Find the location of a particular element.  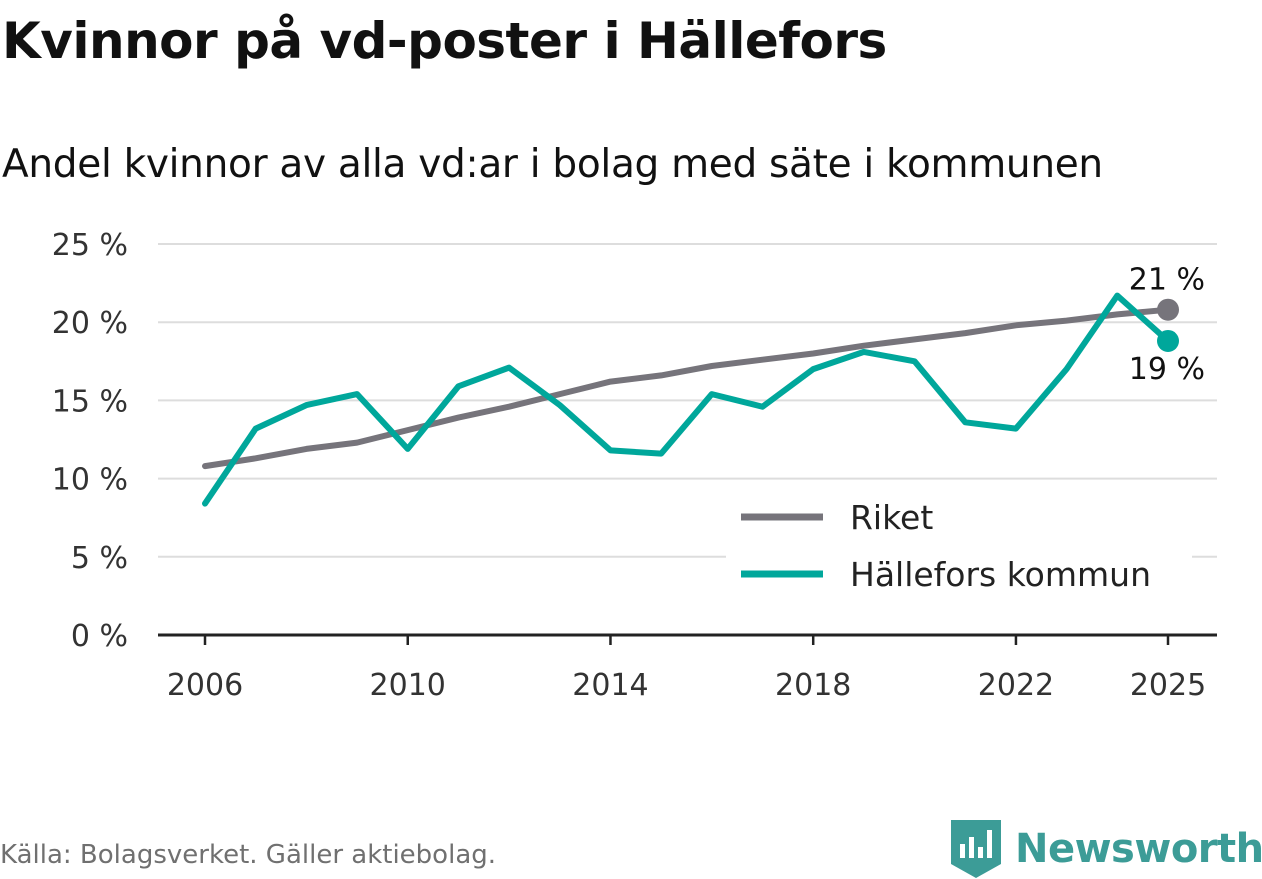

end-label-kommun: 19 % is located at coordinates (1167, 369).